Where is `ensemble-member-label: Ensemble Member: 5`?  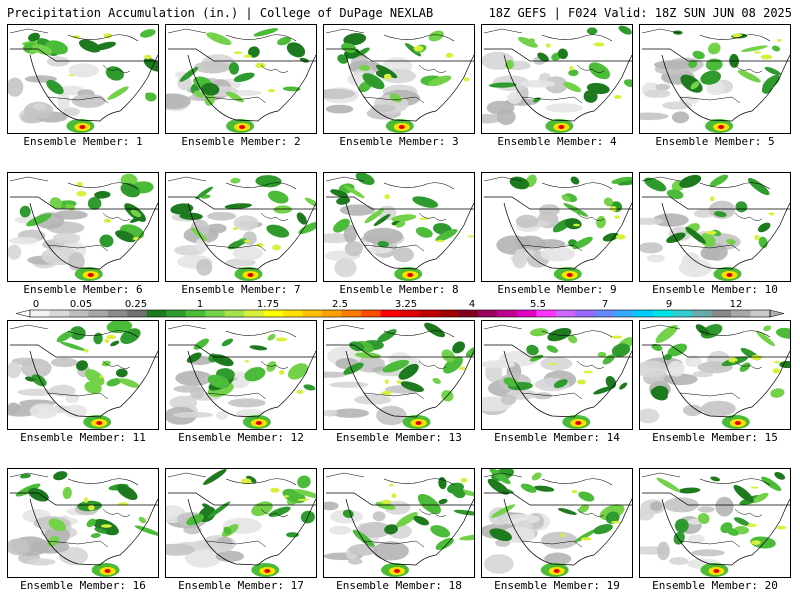
ensemble-member-label: Ensemble Member: 5 is located at coordinates (715, 141).